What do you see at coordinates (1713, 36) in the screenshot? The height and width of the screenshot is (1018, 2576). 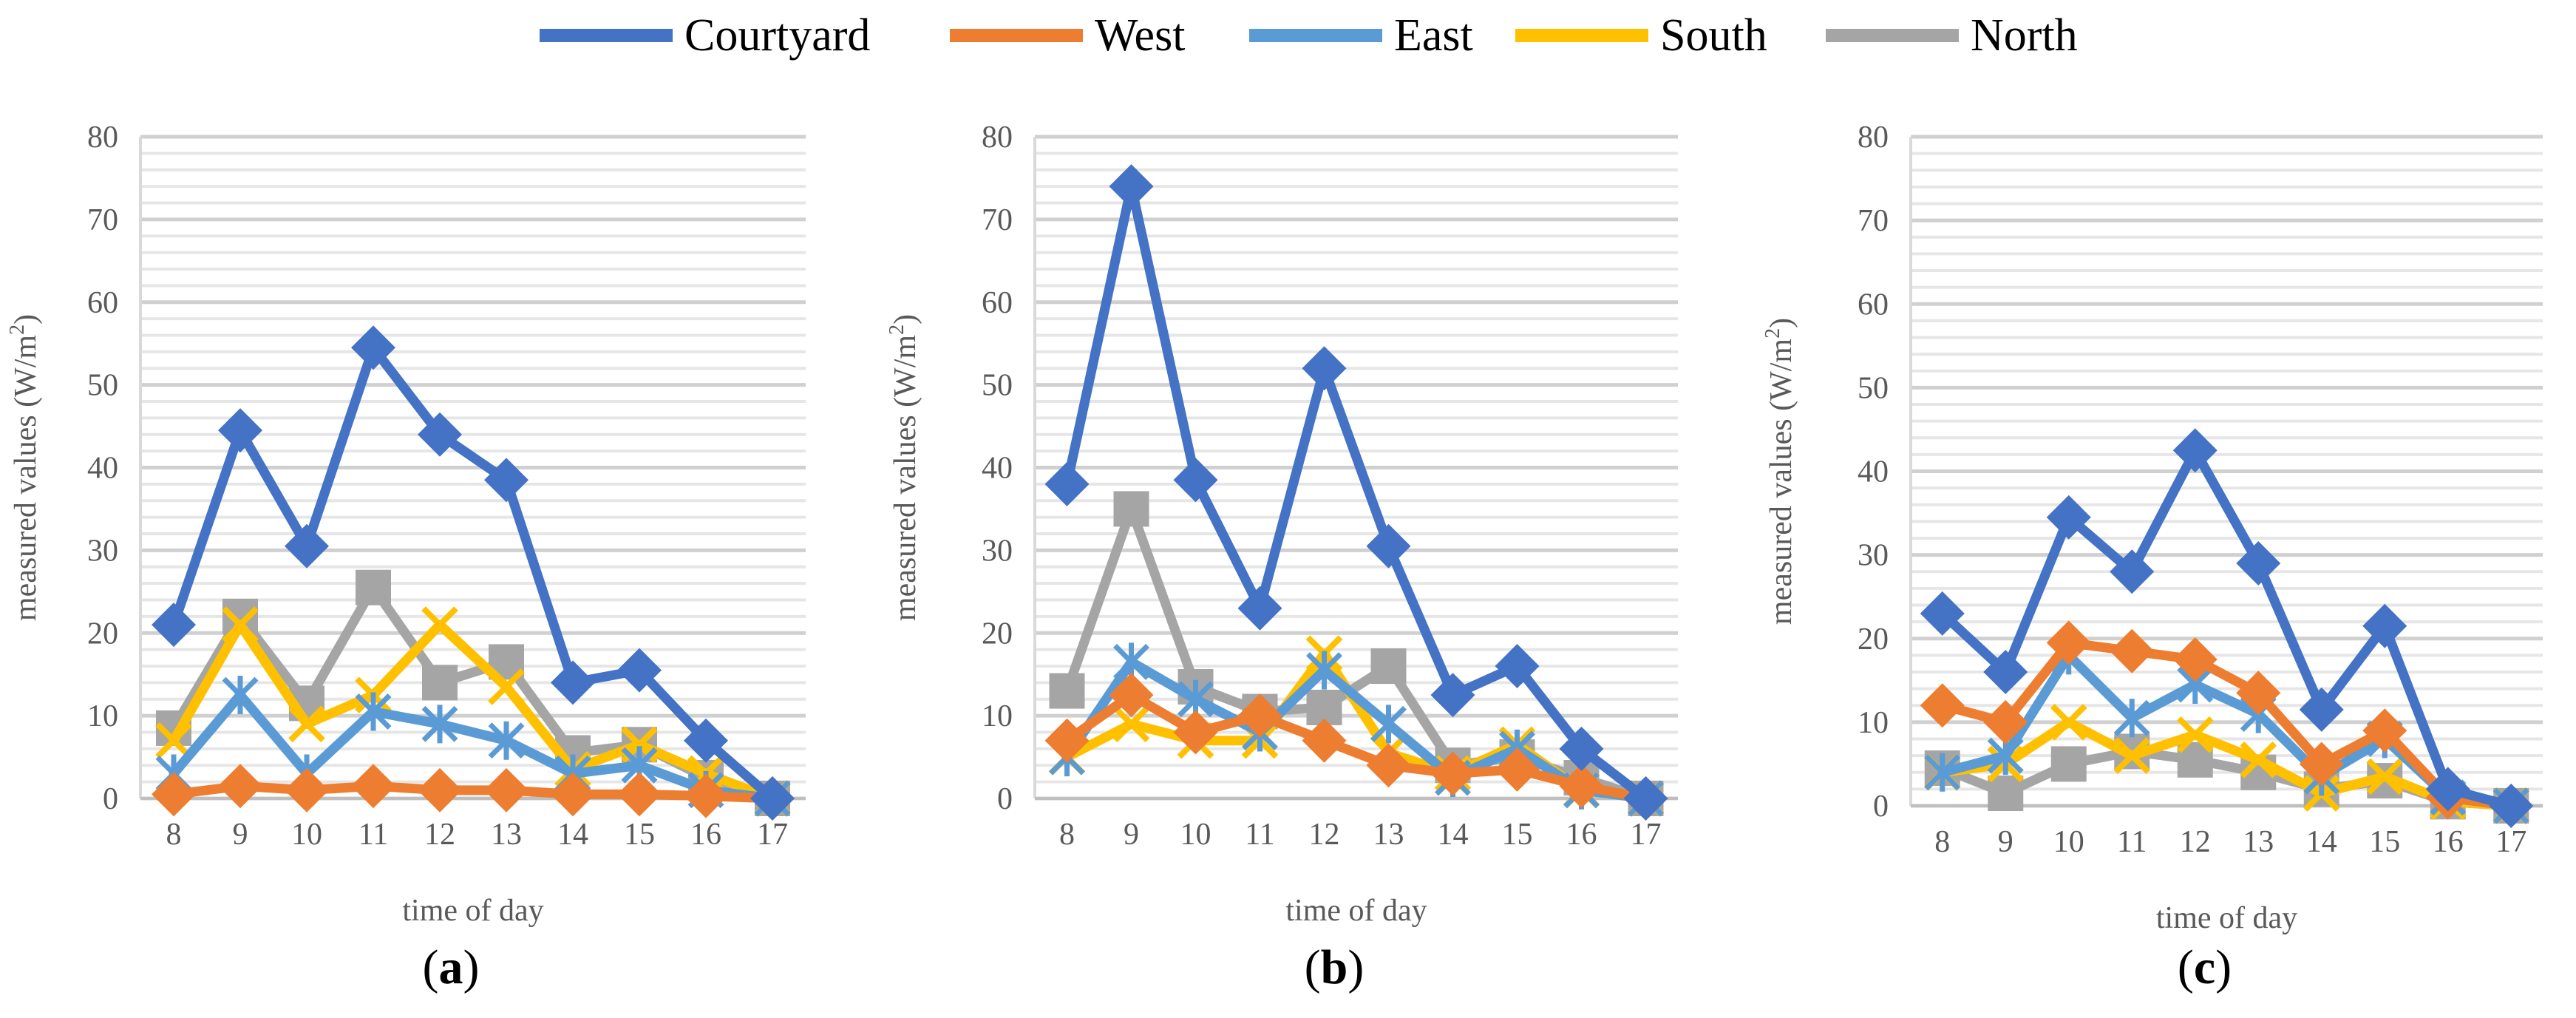 I see `legend-label: South` at bounding box center [1713, 36].